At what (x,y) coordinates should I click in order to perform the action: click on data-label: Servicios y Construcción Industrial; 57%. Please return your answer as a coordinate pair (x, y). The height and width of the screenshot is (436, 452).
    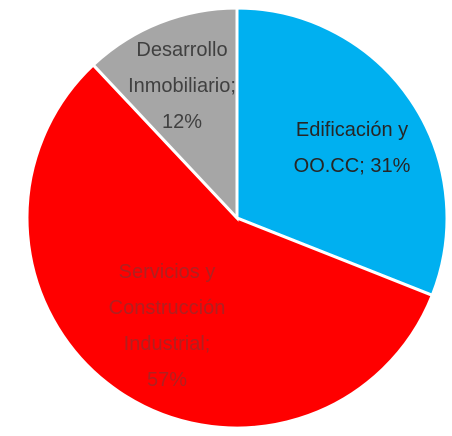
    Looking at the image, I should click on (167, 326).